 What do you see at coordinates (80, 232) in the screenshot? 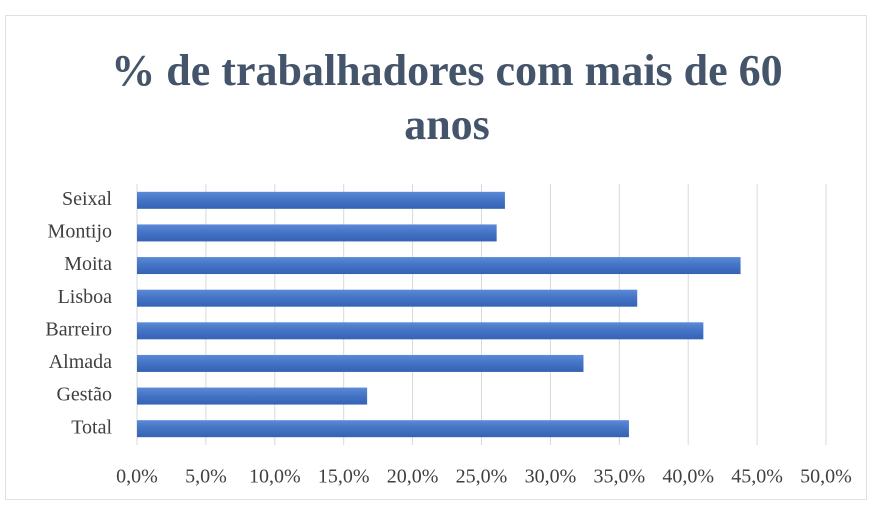
I see `y-tick-label: Montijo` at bounding box center [80, 232].